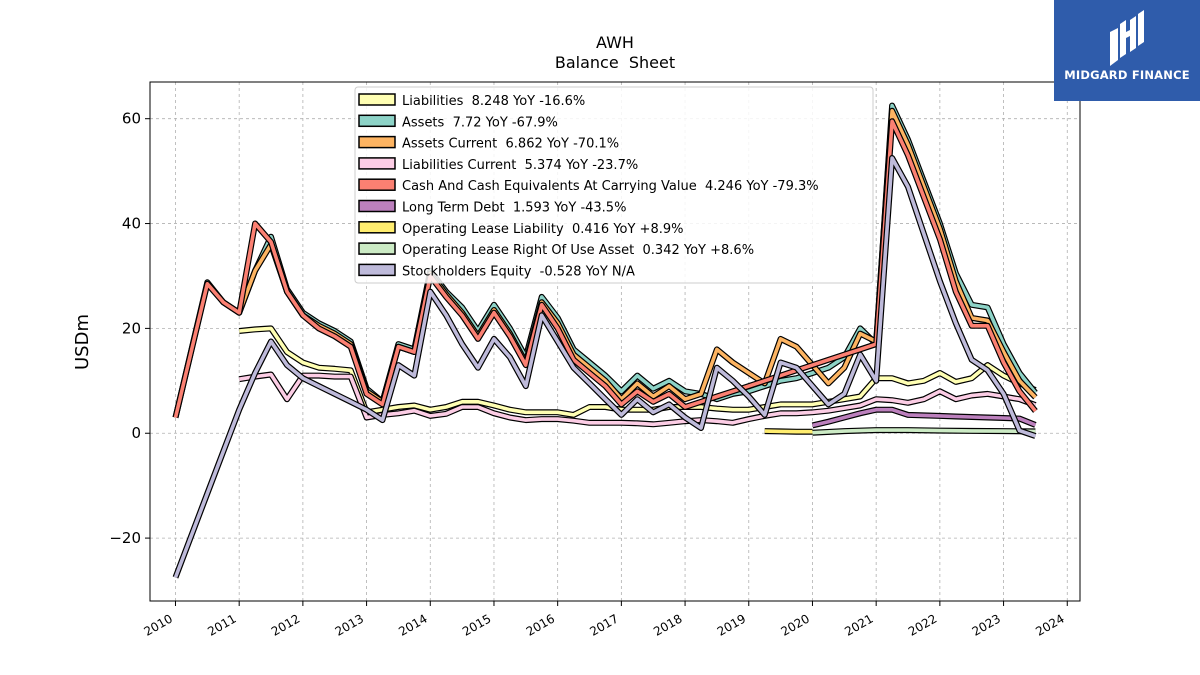 This screenshot has height=675, width=1200. Describe the element at coordinates (514, 208) in the screenshot. I see `legend-label: Long Term Debt 1.593 YoY -43.5%` at that location.